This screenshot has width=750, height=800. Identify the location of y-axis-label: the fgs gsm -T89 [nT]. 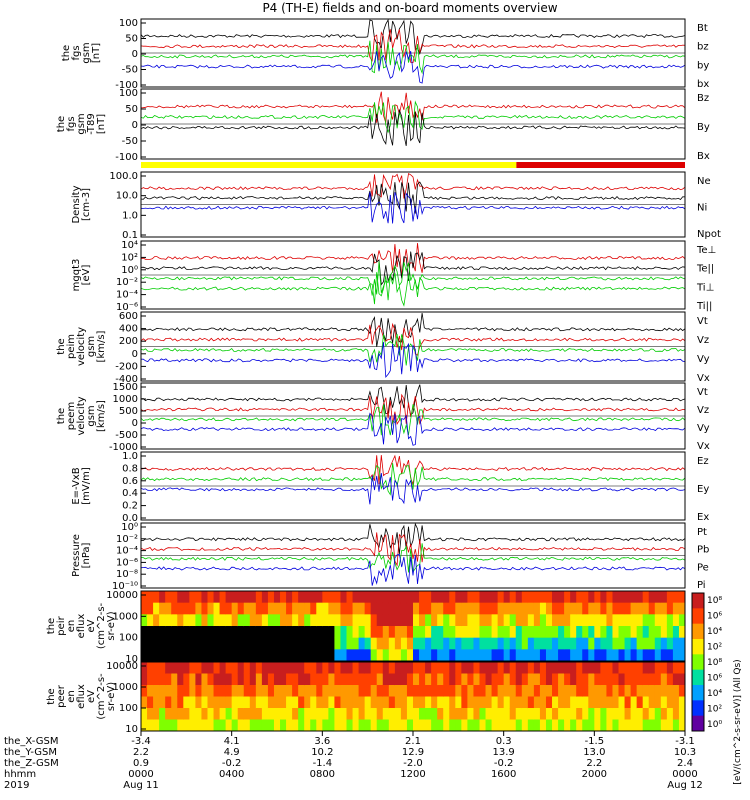
(81, 124).